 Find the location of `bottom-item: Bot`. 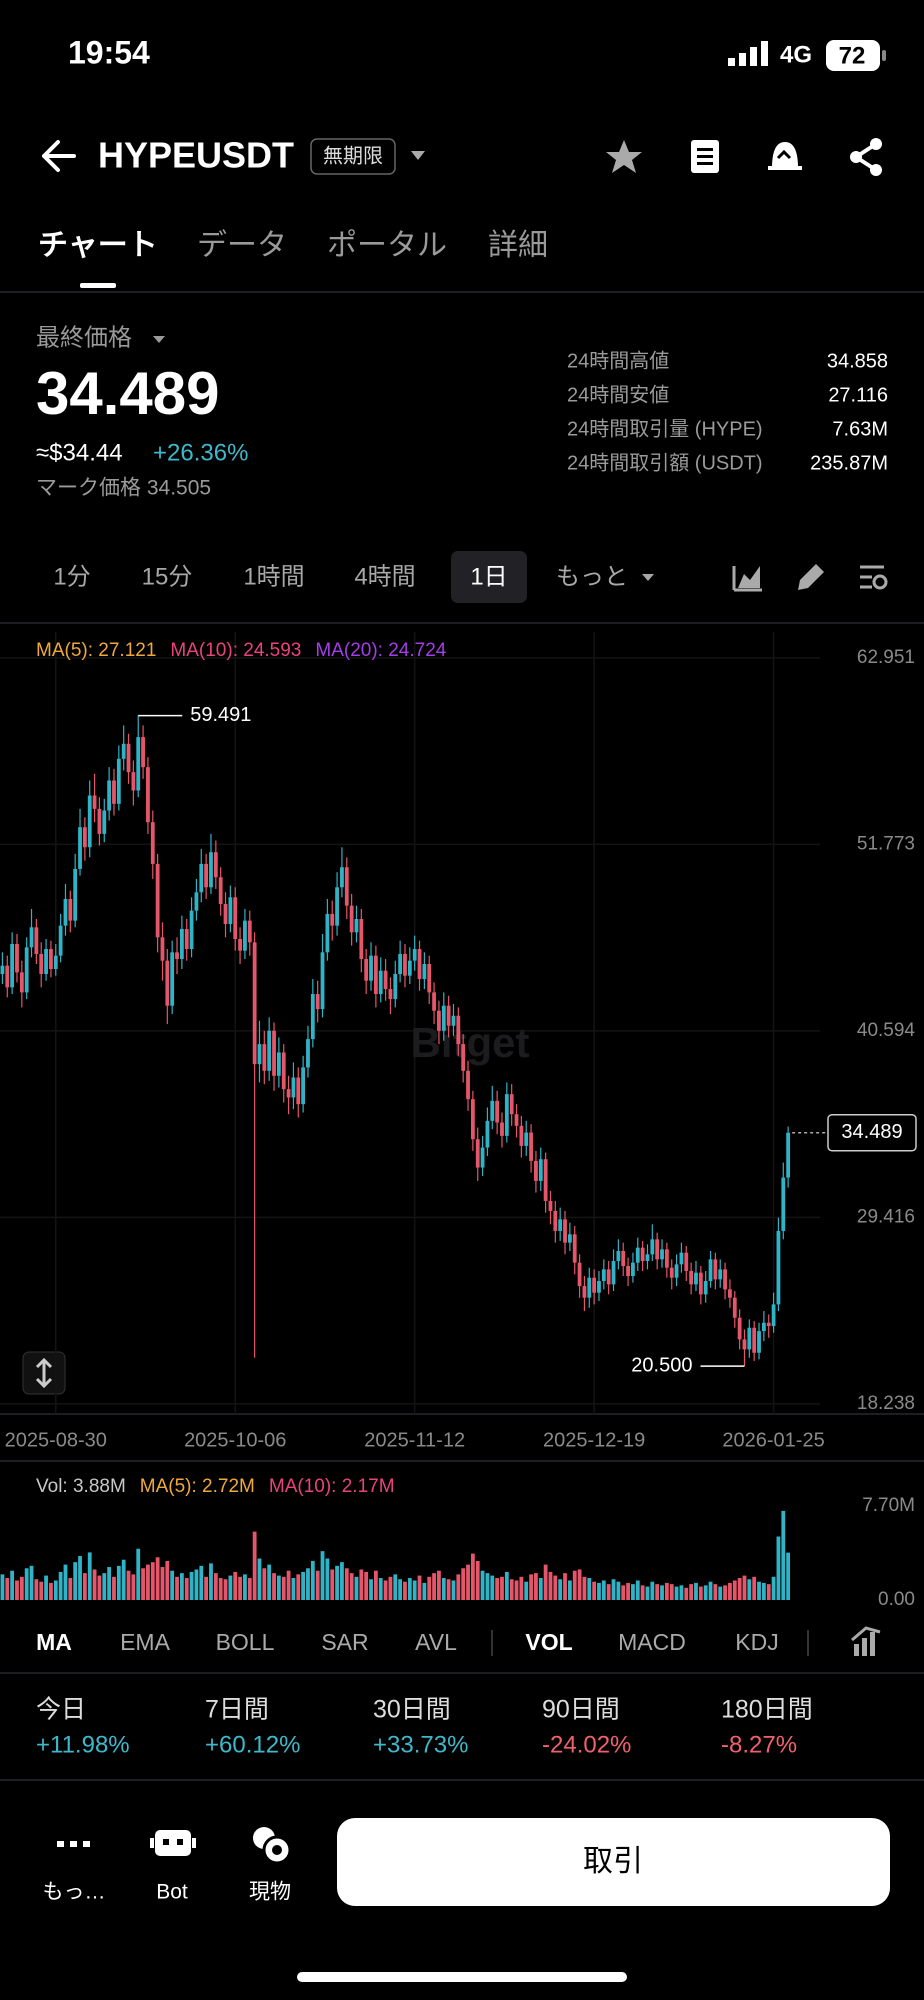

bottom-item: Bot is located at coordinates (172, 1892).